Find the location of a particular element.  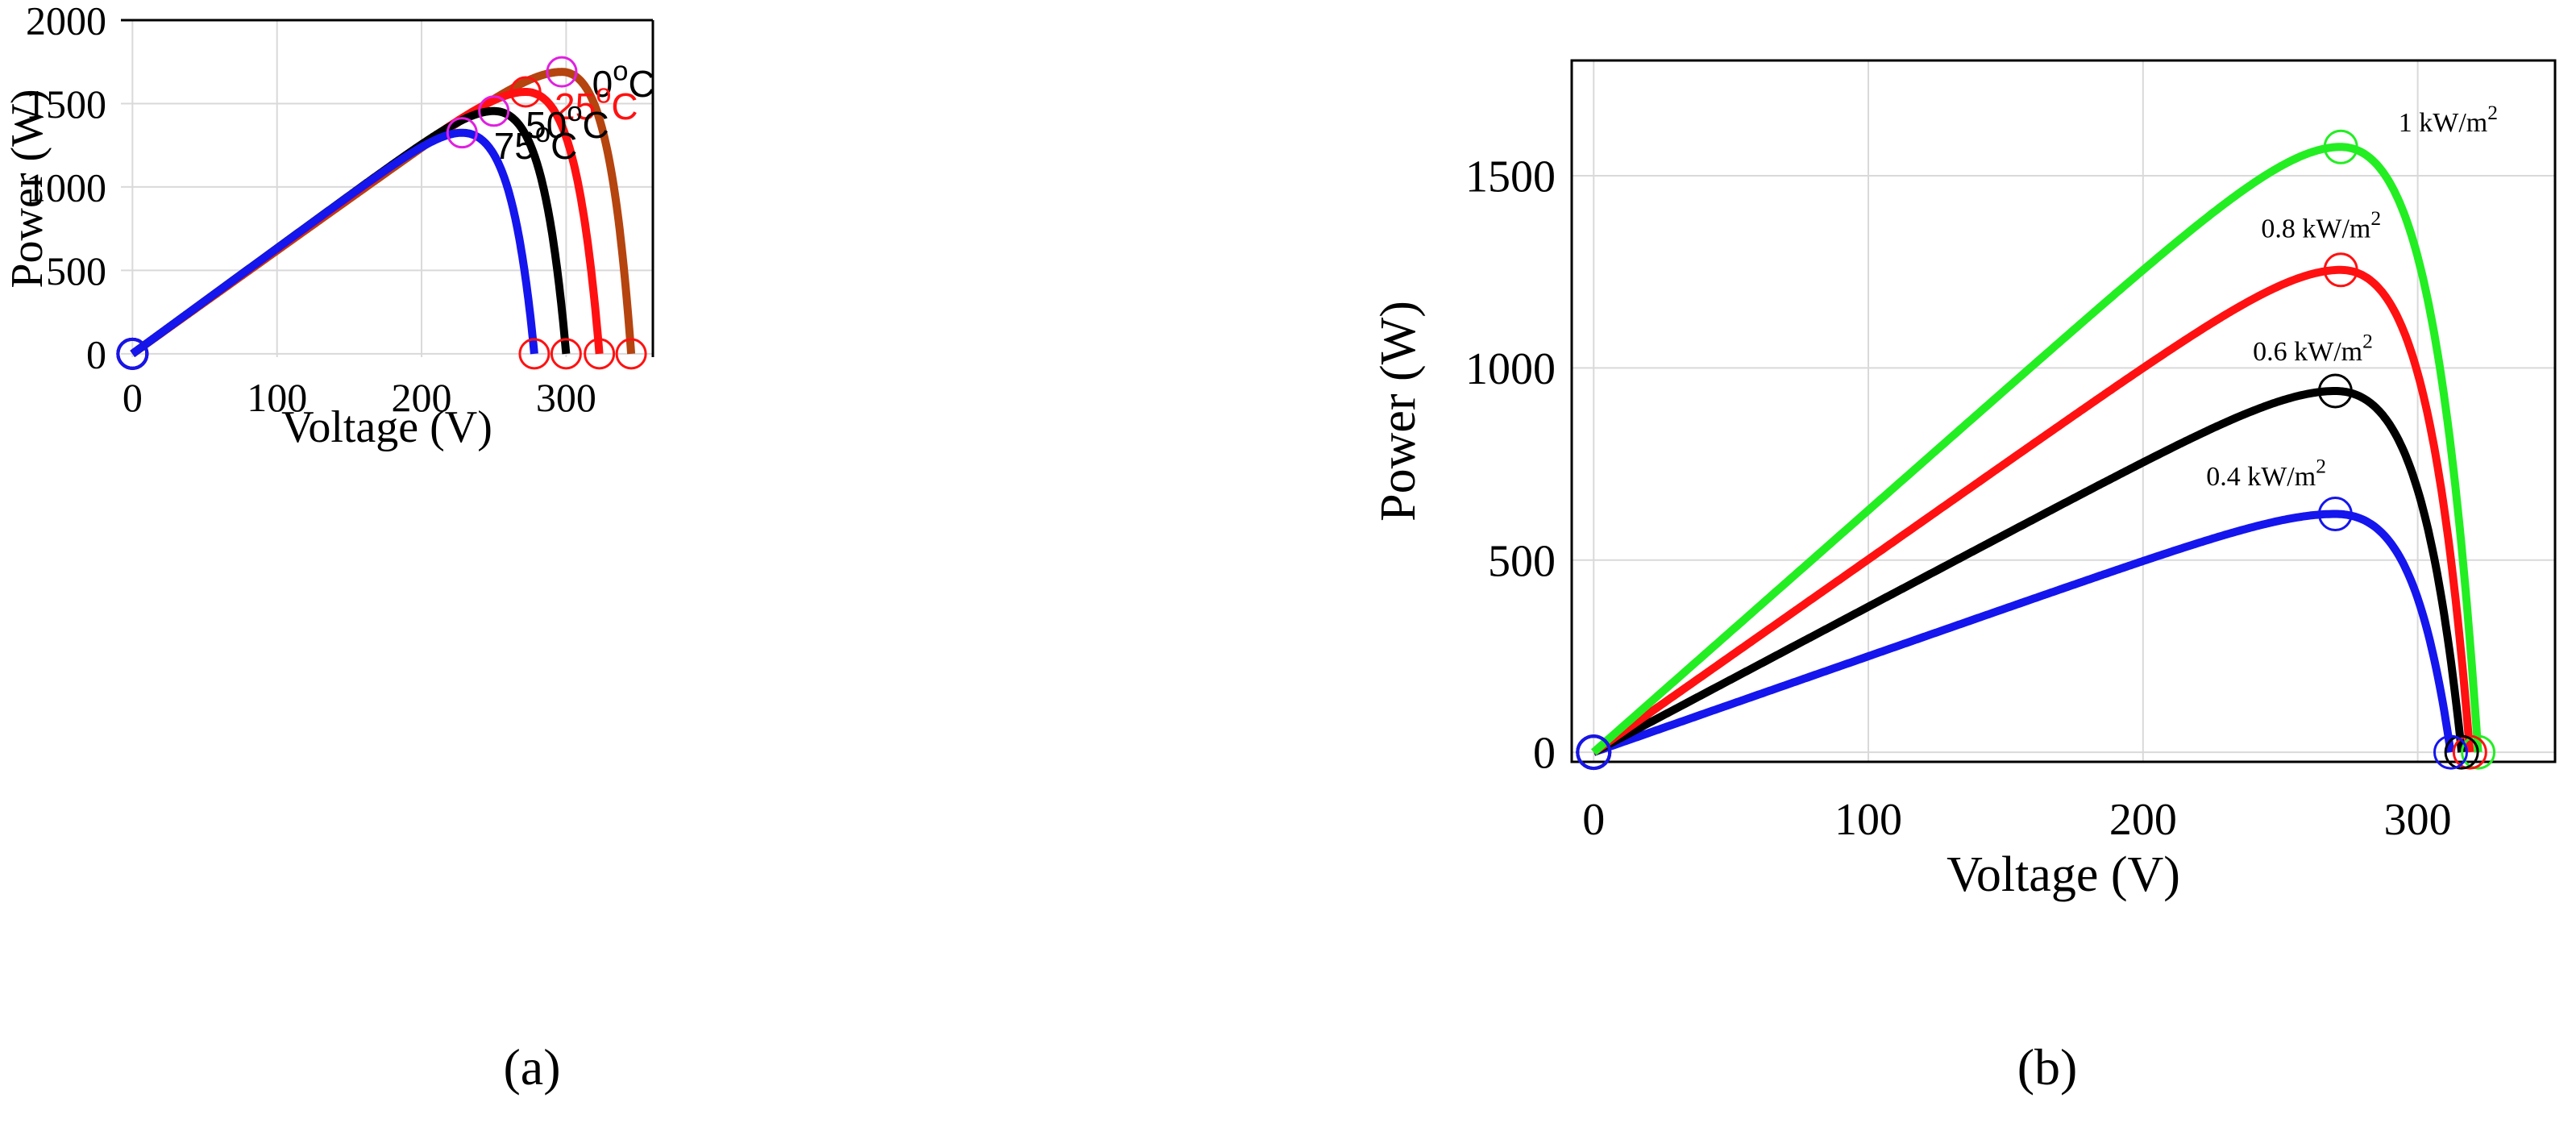

series-label: 0.6 kW/m2 is located at coordinates (2313, 349).